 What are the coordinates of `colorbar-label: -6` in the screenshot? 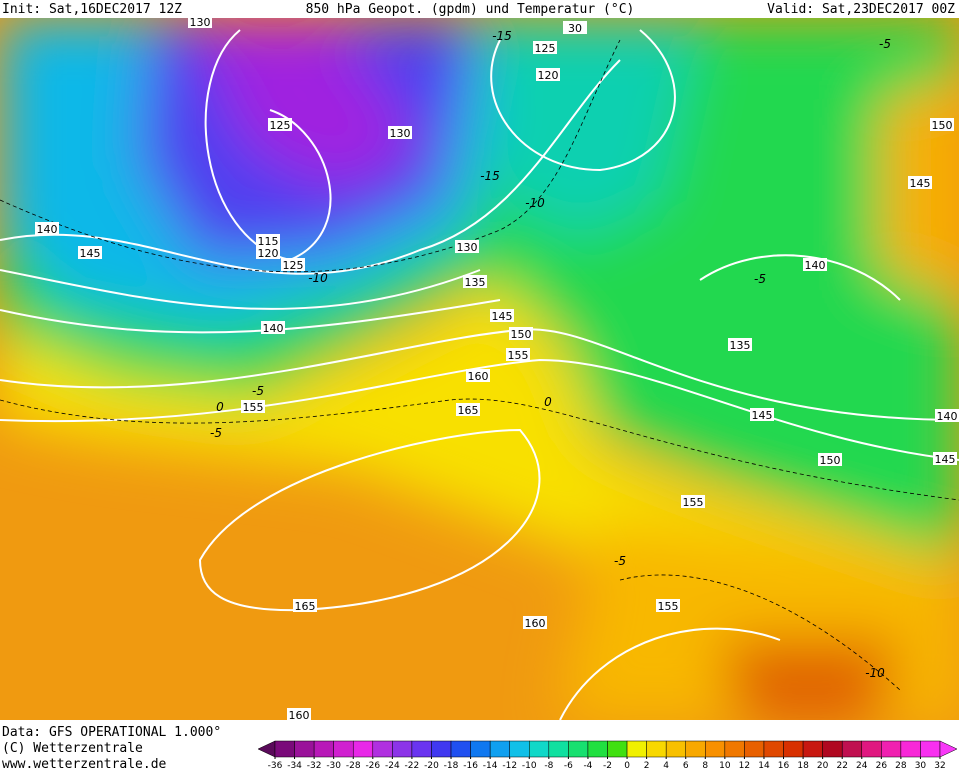 It's located at (568, 765).